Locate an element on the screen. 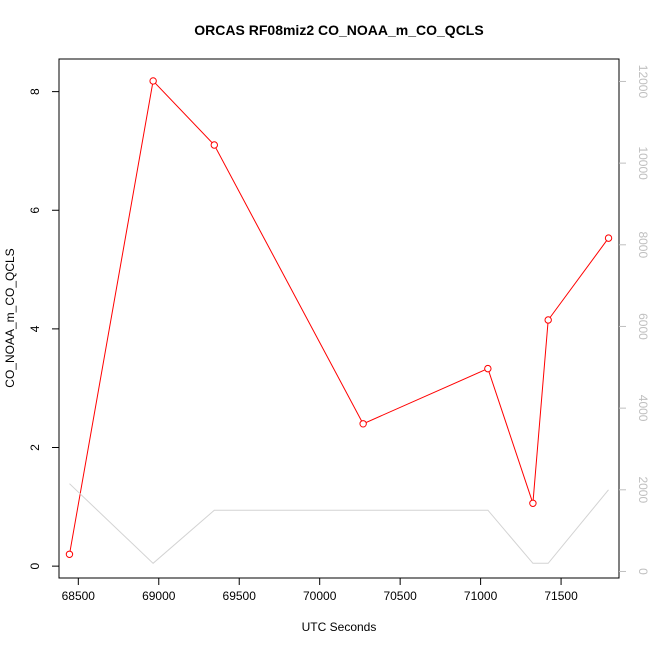 The image size is (650, 650). x-tick-label: 68500 is located at coordinates (79, 596).